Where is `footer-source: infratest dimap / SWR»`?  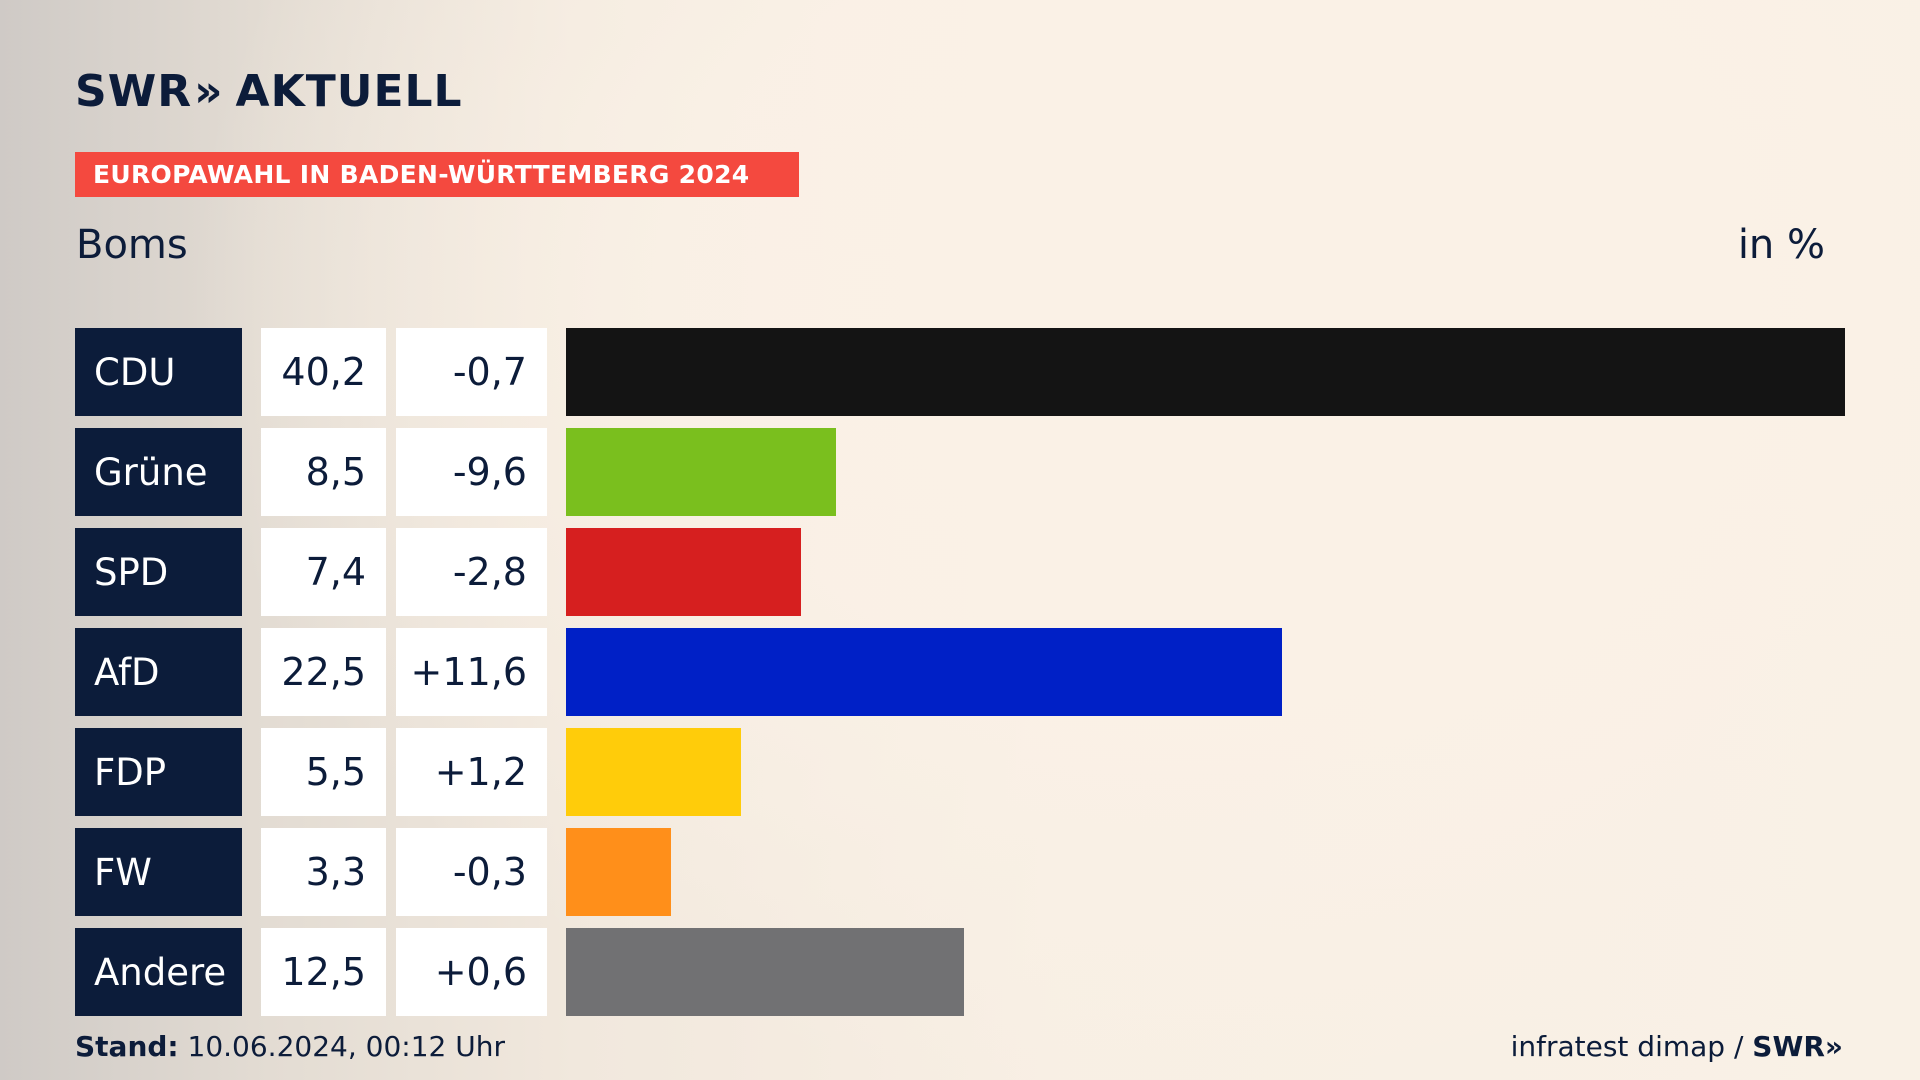 footer-source: infratest dimap / SWR» is located at coordinates (1677, 1046).